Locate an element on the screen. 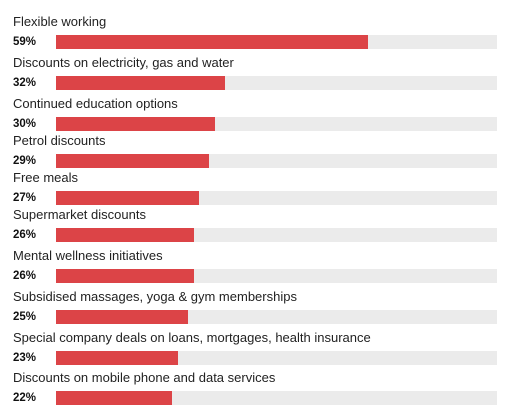 Image resolution: width=512 pixels, height=410 pixels. category-label: Continued education options is located at coordinates (95, 103).